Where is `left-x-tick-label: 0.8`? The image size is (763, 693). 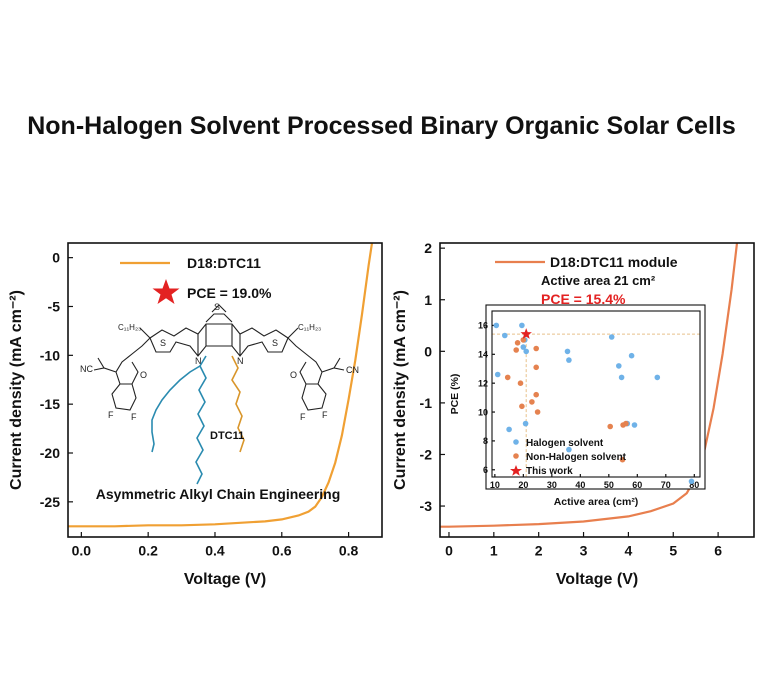 left-x-tick-label: 0.8 is located at coordinates (349, 551).